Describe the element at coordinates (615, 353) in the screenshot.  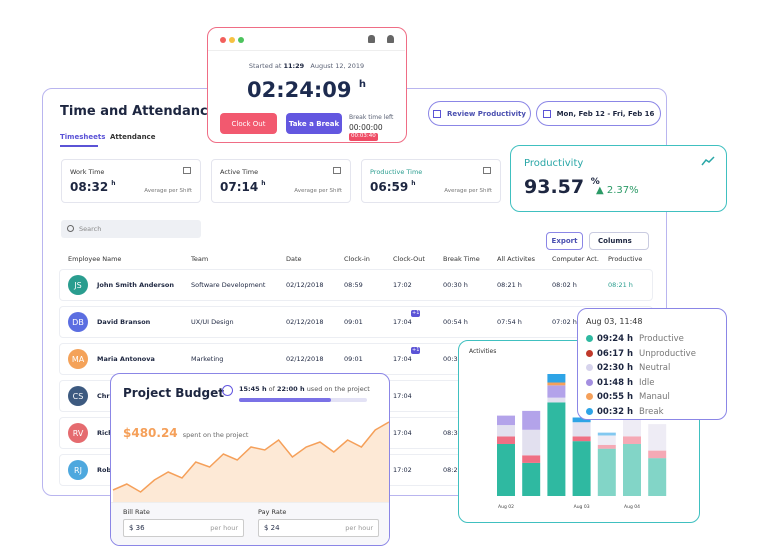
I see `legend-value: 06:17 h` at that location.